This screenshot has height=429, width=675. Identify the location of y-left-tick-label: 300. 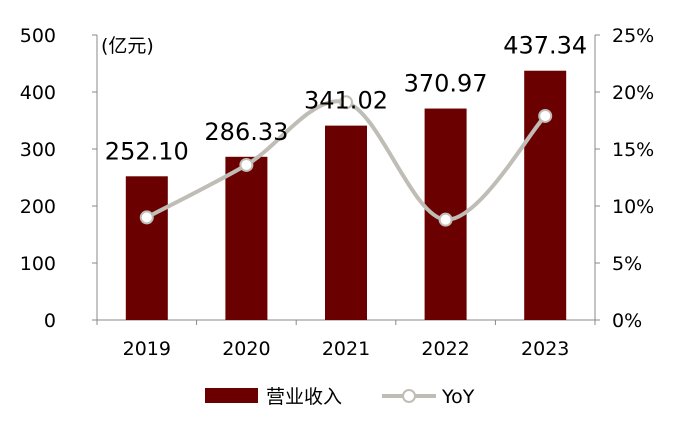
(38, 150).